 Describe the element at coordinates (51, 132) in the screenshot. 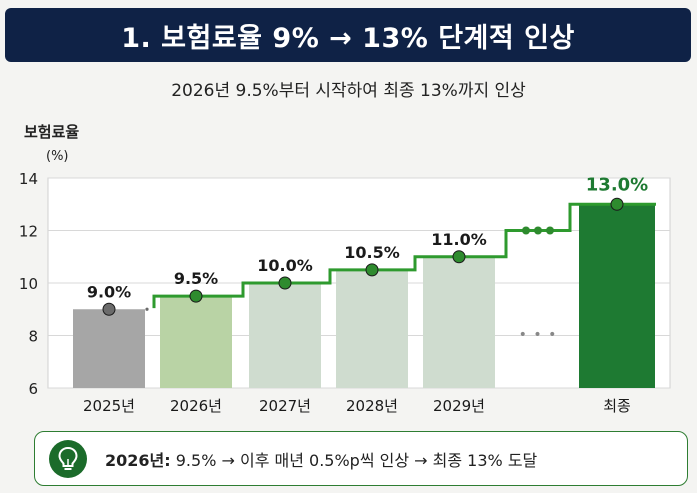

I see `y-axis-label: 보험료율` at that location.